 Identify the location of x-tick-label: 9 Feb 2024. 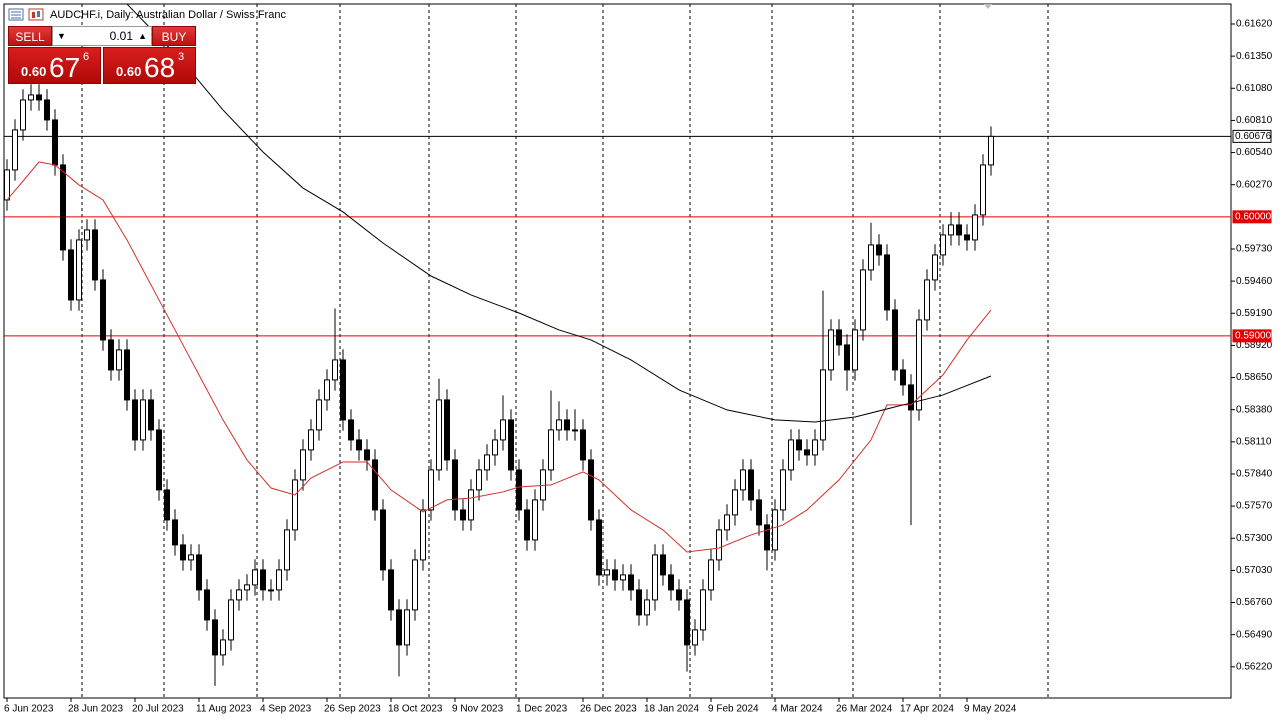
(733, 709).